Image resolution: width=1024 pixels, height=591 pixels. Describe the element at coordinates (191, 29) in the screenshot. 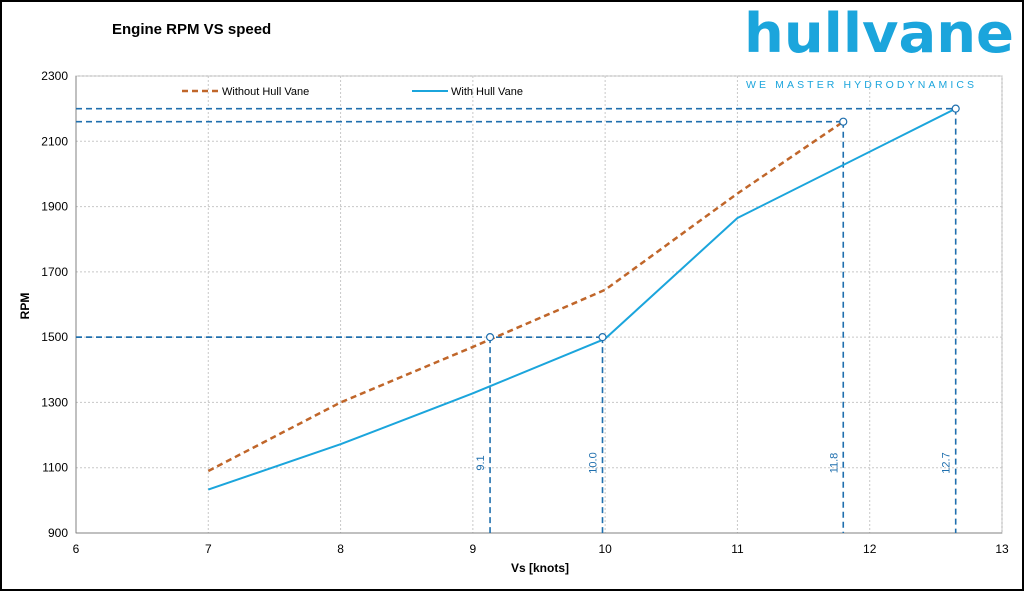

I see `chart-title: Engine RPM VS speed` at that location.